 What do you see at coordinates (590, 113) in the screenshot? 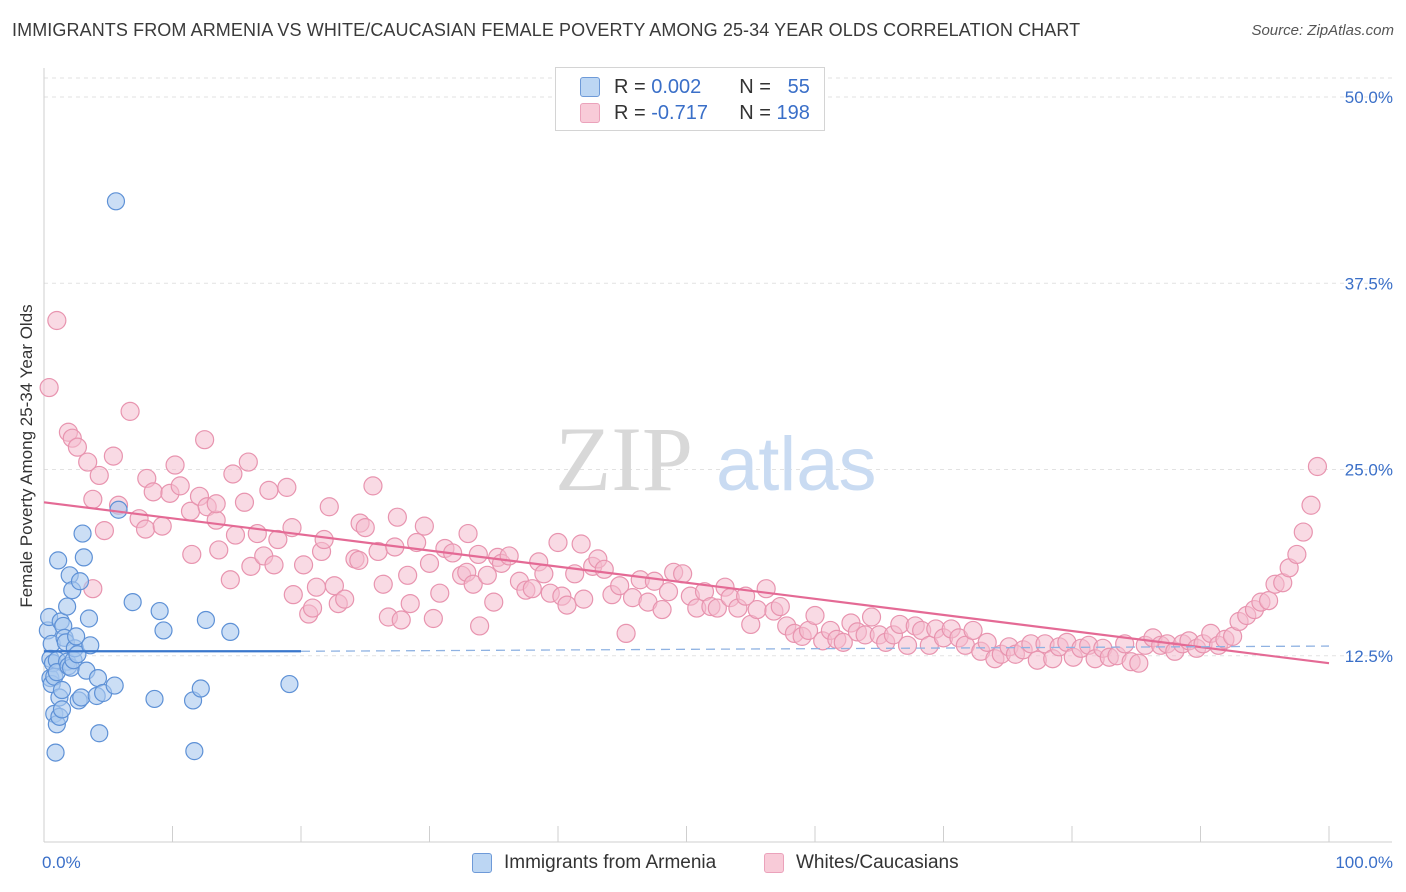
I see `whites-swatch` at bounding box center [590, 113].